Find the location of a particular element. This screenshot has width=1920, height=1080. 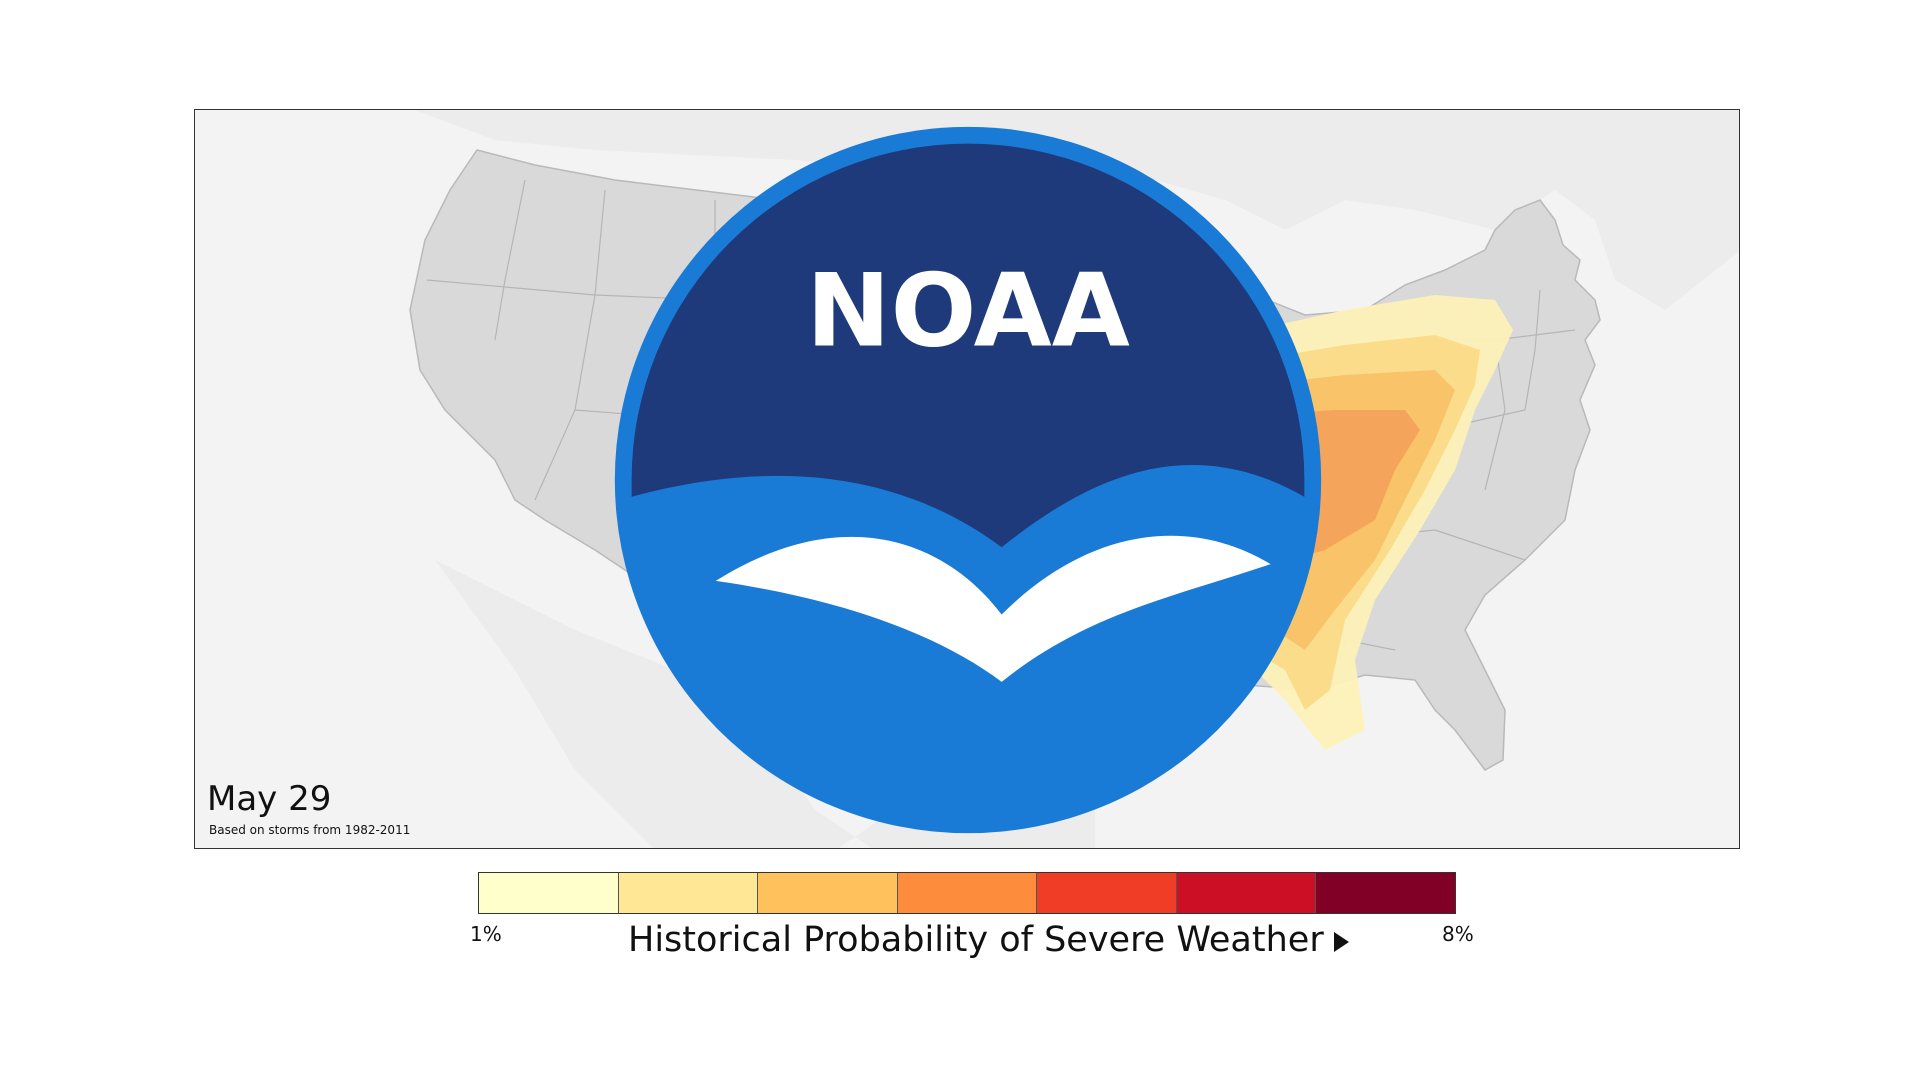

source-note: Based on storms from 1982-2011 is located at coordinates (310, 830).